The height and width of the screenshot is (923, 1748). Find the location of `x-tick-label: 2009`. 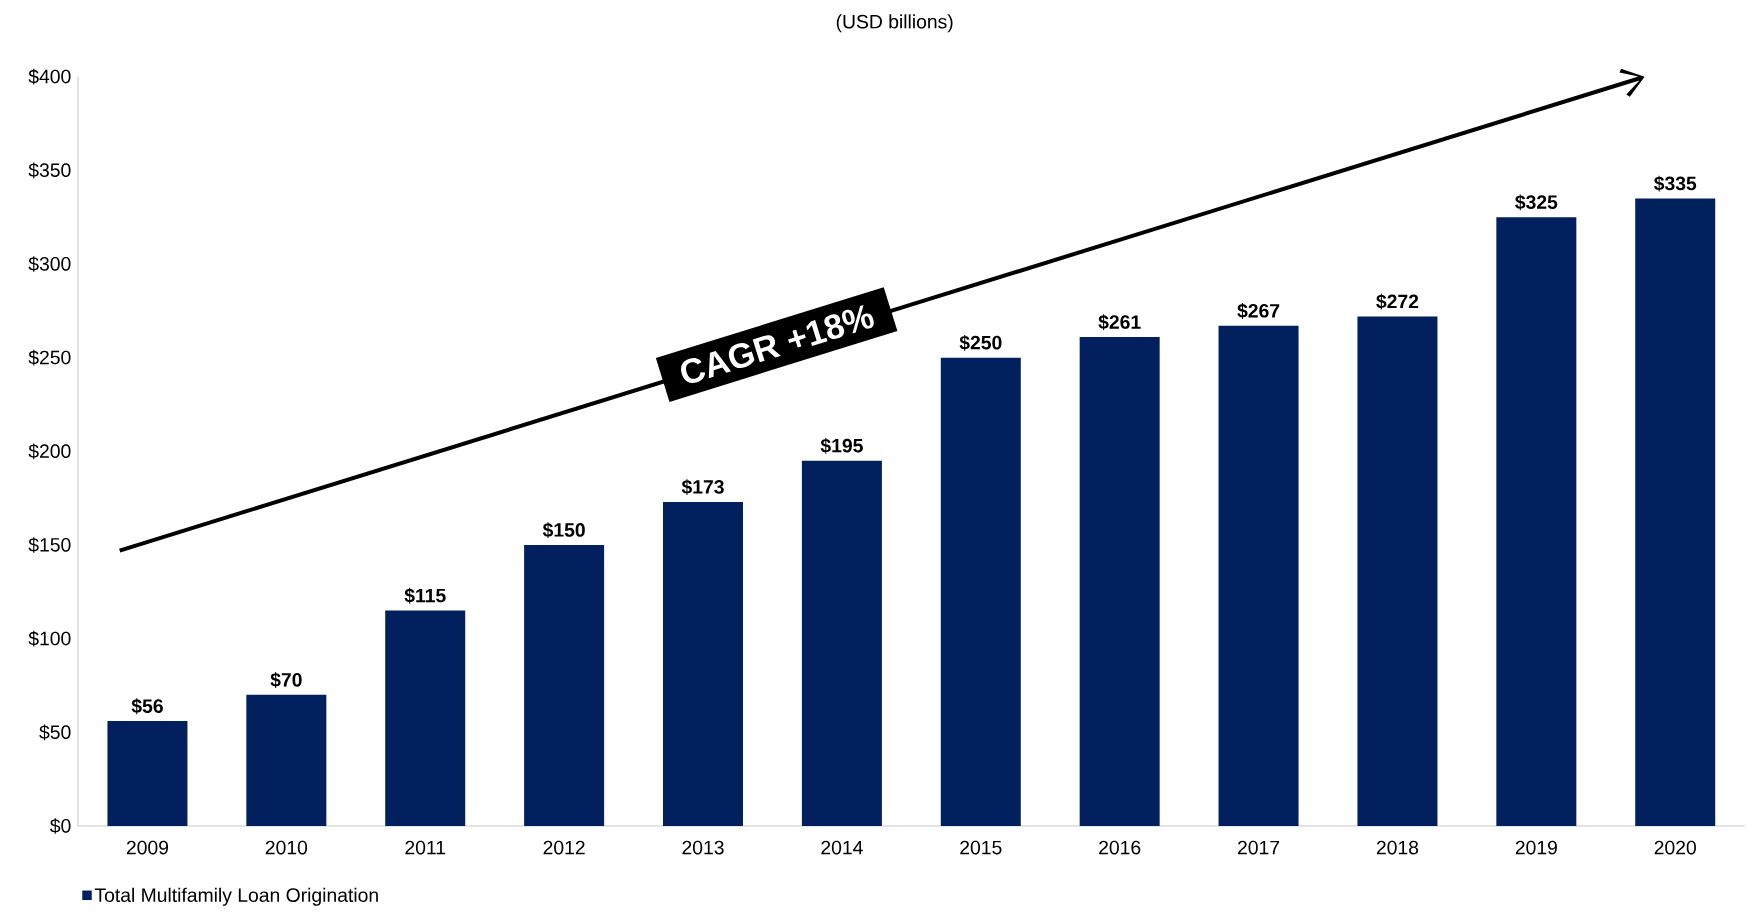

x-tick-label: 2009 is located at coordinates (147, 847).